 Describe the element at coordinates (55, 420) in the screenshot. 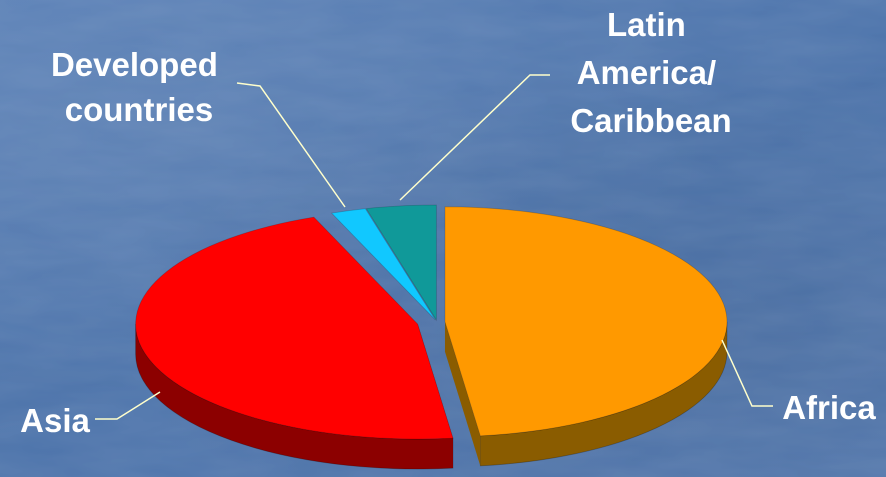

I see `label-asia-text: Asia` at that location.